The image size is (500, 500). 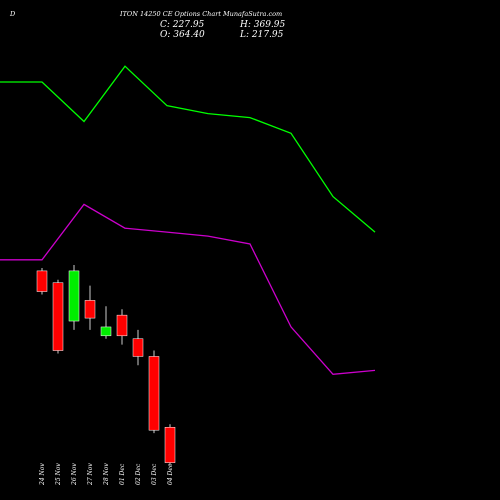 I want to click on header-close: C: 227.95, so click(x=182, y=25).